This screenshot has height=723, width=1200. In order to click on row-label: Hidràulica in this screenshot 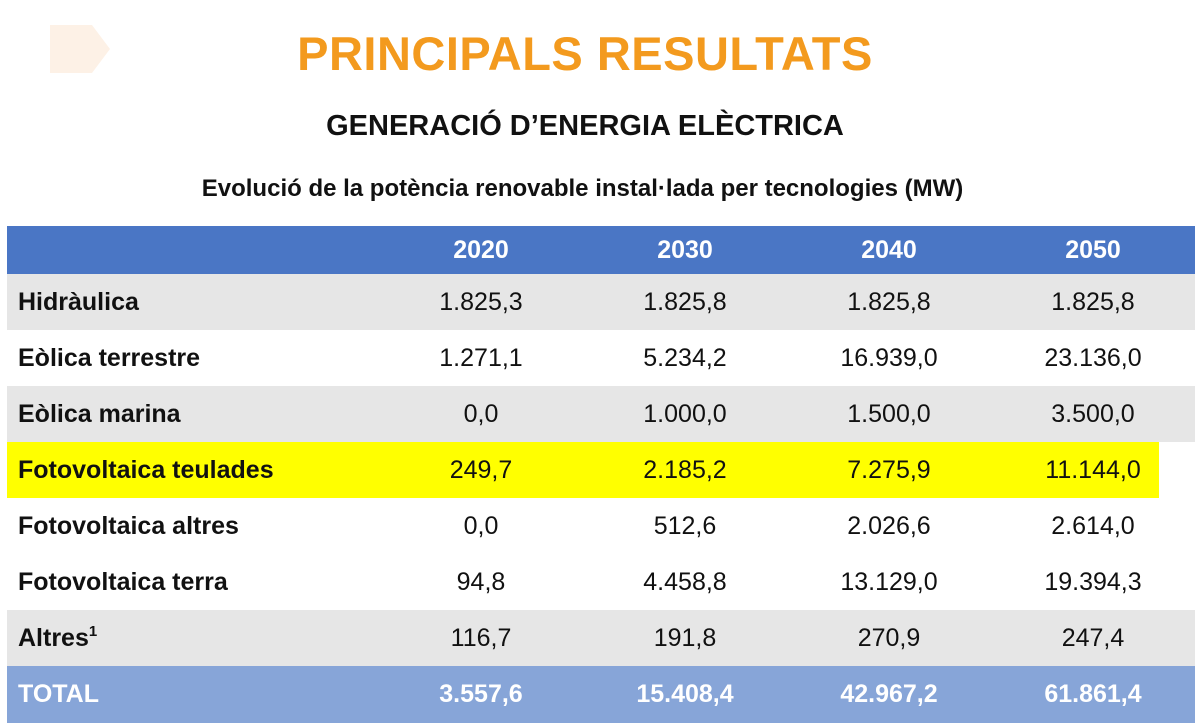, I will do `click(78, 301)`.